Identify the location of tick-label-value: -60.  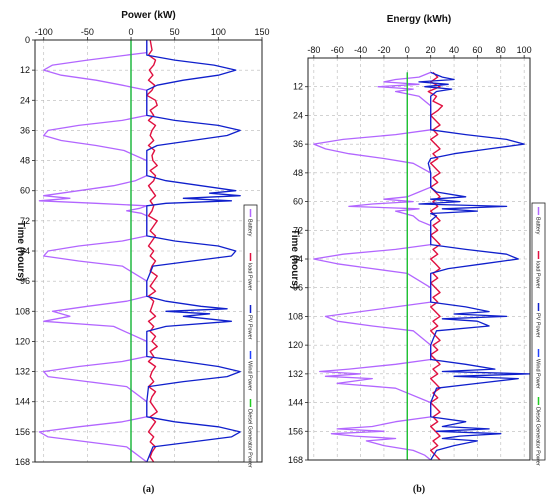
(337, 50).